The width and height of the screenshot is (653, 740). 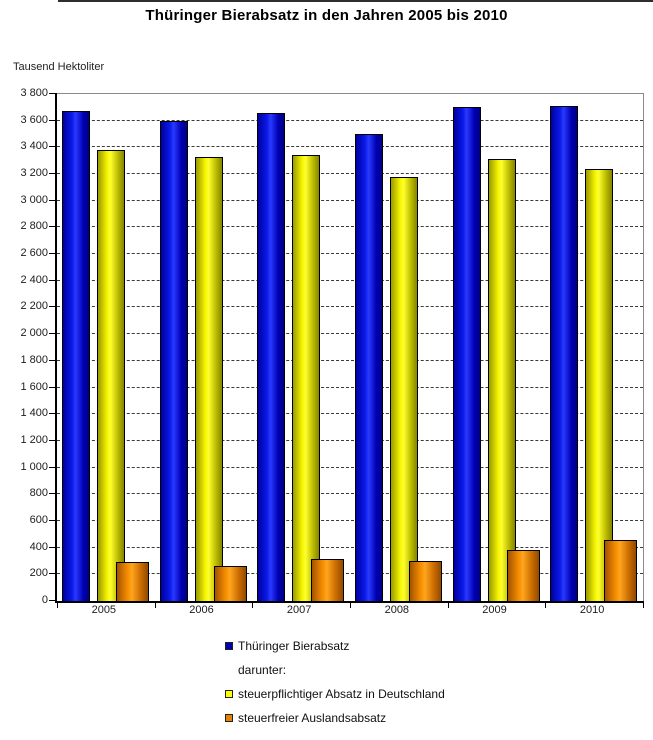 I want to click on y-tick-label-3000: 3 000, so click(x=34, y=199).